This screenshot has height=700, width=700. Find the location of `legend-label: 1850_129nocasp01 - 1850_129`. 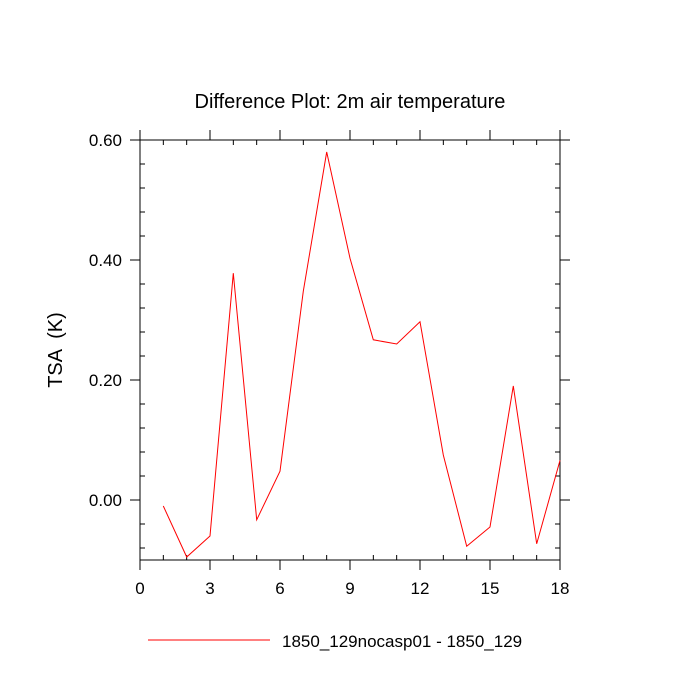

legend-label: 1850_129nocasp01 - 1850_129 is located at coordinates (402, 641).